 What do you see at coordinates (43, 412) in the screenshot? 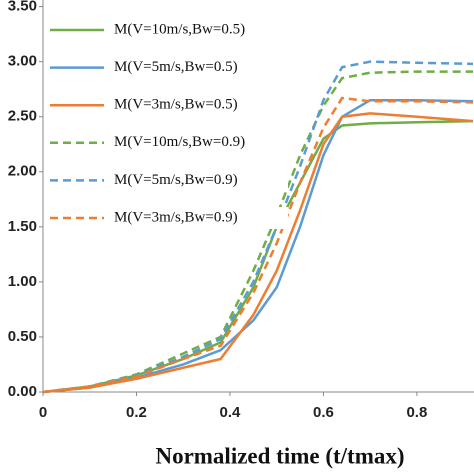
I see `x-tick-label: 0` at bounding box center [43, 412].